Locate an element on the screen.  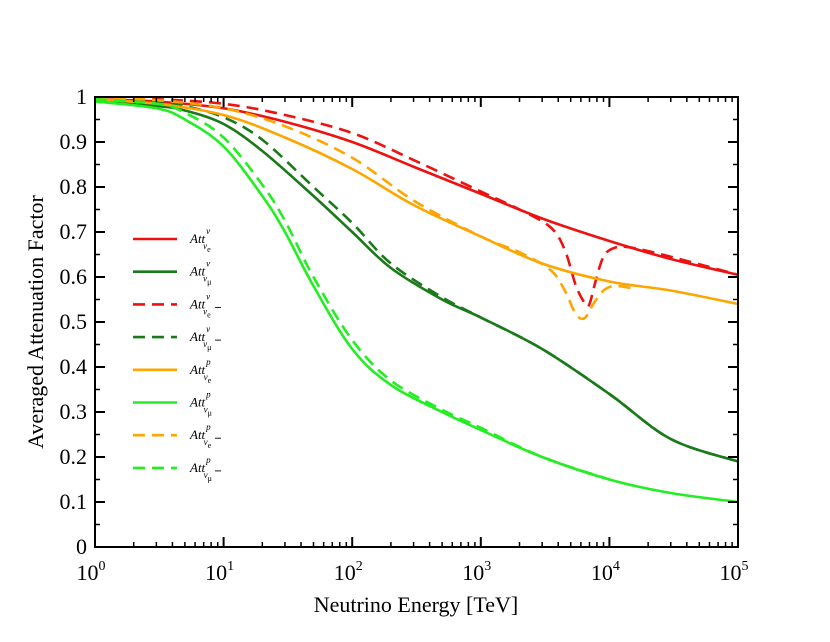
legend-label-4: Attν νμ is located at coordinates (200, 338).